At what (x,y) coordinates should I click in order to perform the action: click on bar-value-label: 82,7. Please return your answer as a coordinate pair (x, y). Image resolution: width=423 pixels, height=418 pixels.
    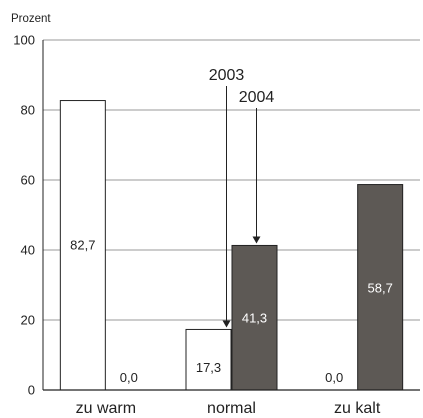
    Looking at the image, I should click on (82, 244).